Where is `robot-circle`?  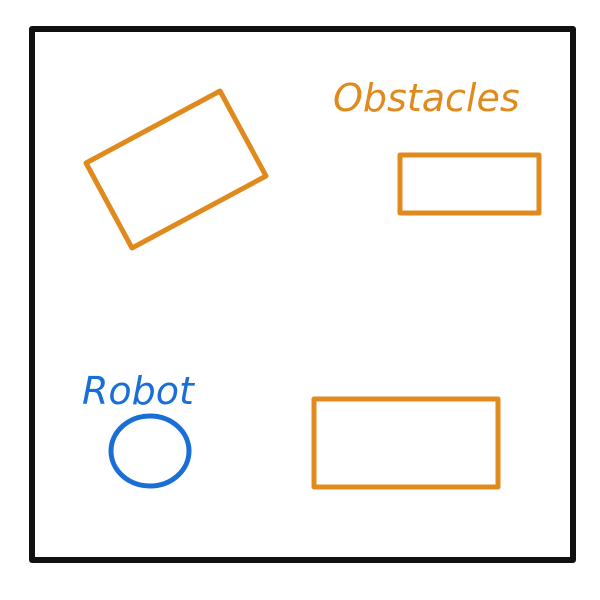 robot-circle is located at coordinates (150, 451).